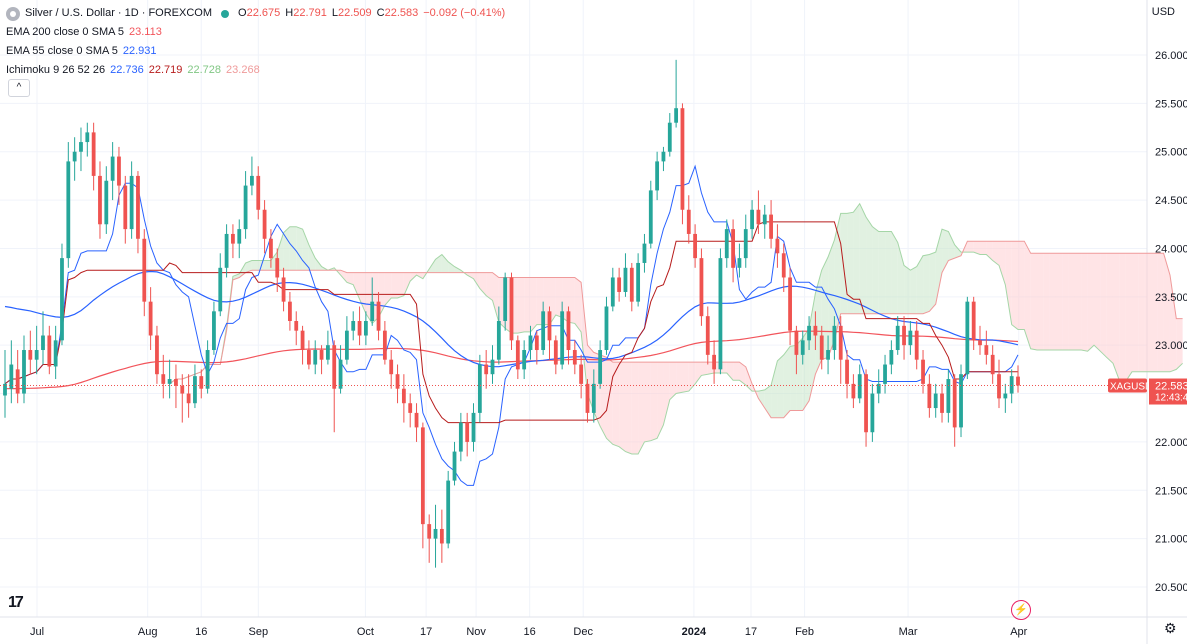 This screenshot has height=644, width=1187. I want to click on y-tick-label: 20.500, so click(1171, 588).